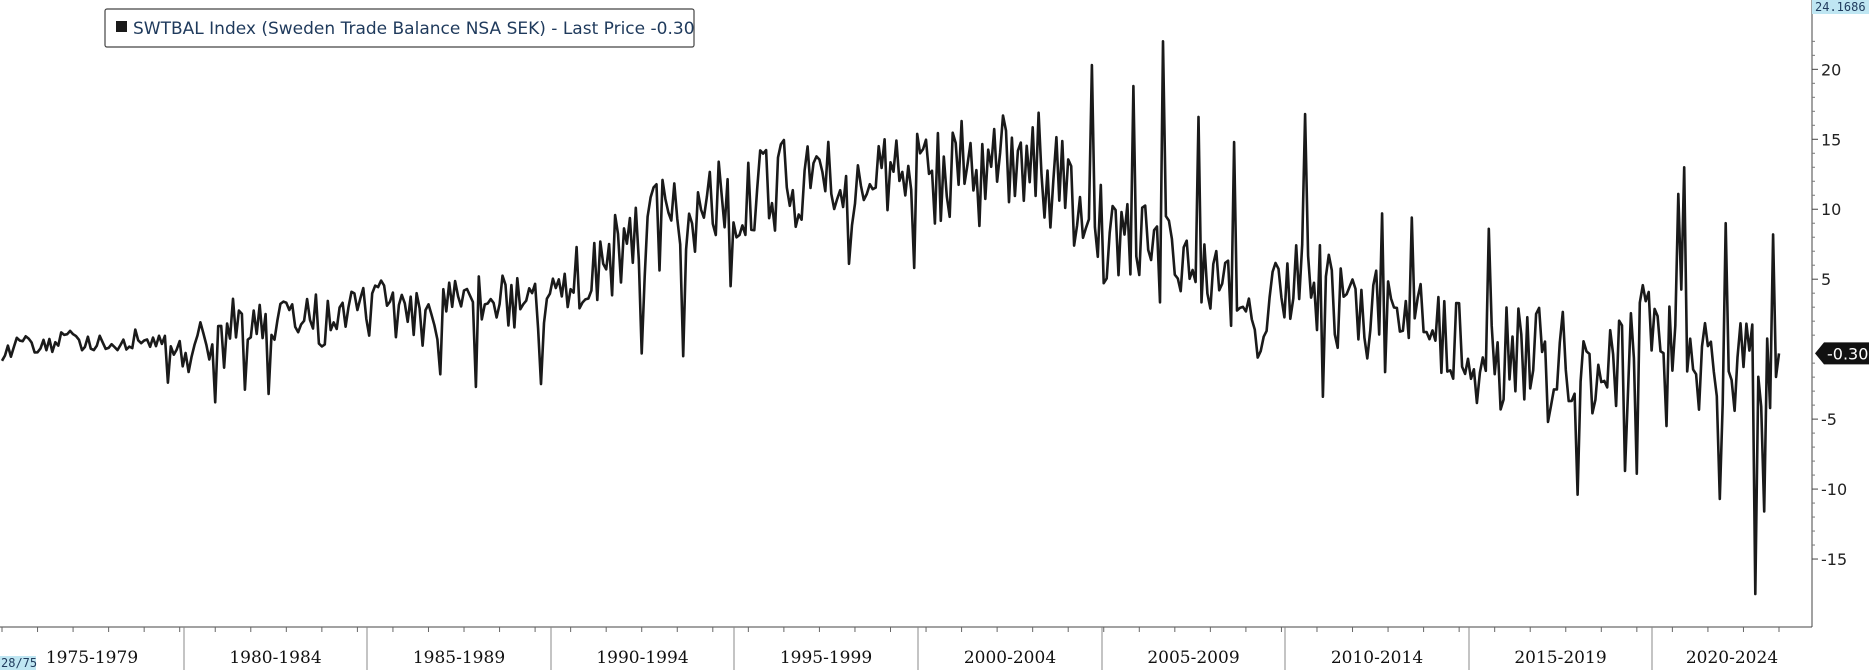 The height and width of the screenshot is (670, 1869). What do you see at coordinates (1010, 658) in the screenshot?
I see `x-tick-label: 2000-2004` at bounding box center [1010, 658].